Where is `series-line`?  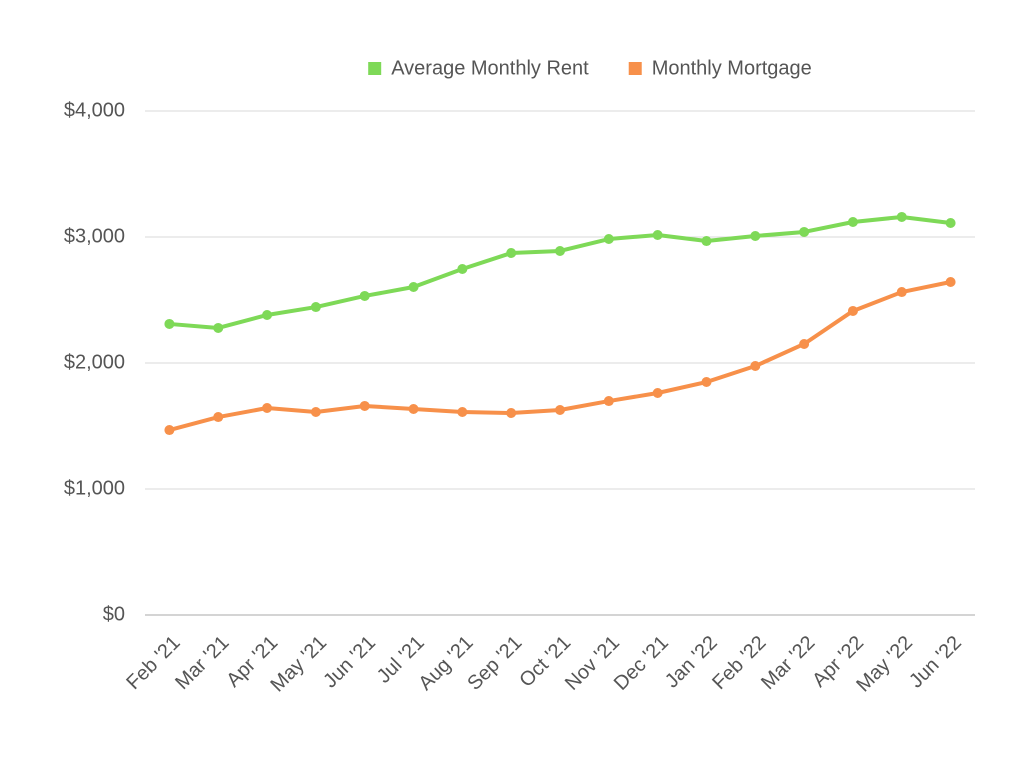 series-line is located at coordinates (560, 272).